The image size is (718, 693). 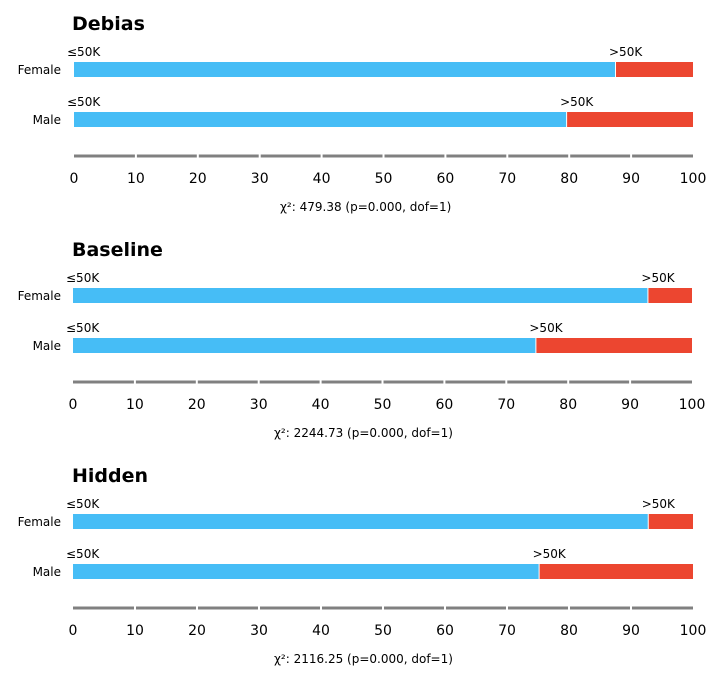 What do you see at coordinates (363, 433) in the screenshot?
I see `chi-square-stat: χ²: 2244.73 (p=0.000, dof=1)` at bounding box center [363, 433].